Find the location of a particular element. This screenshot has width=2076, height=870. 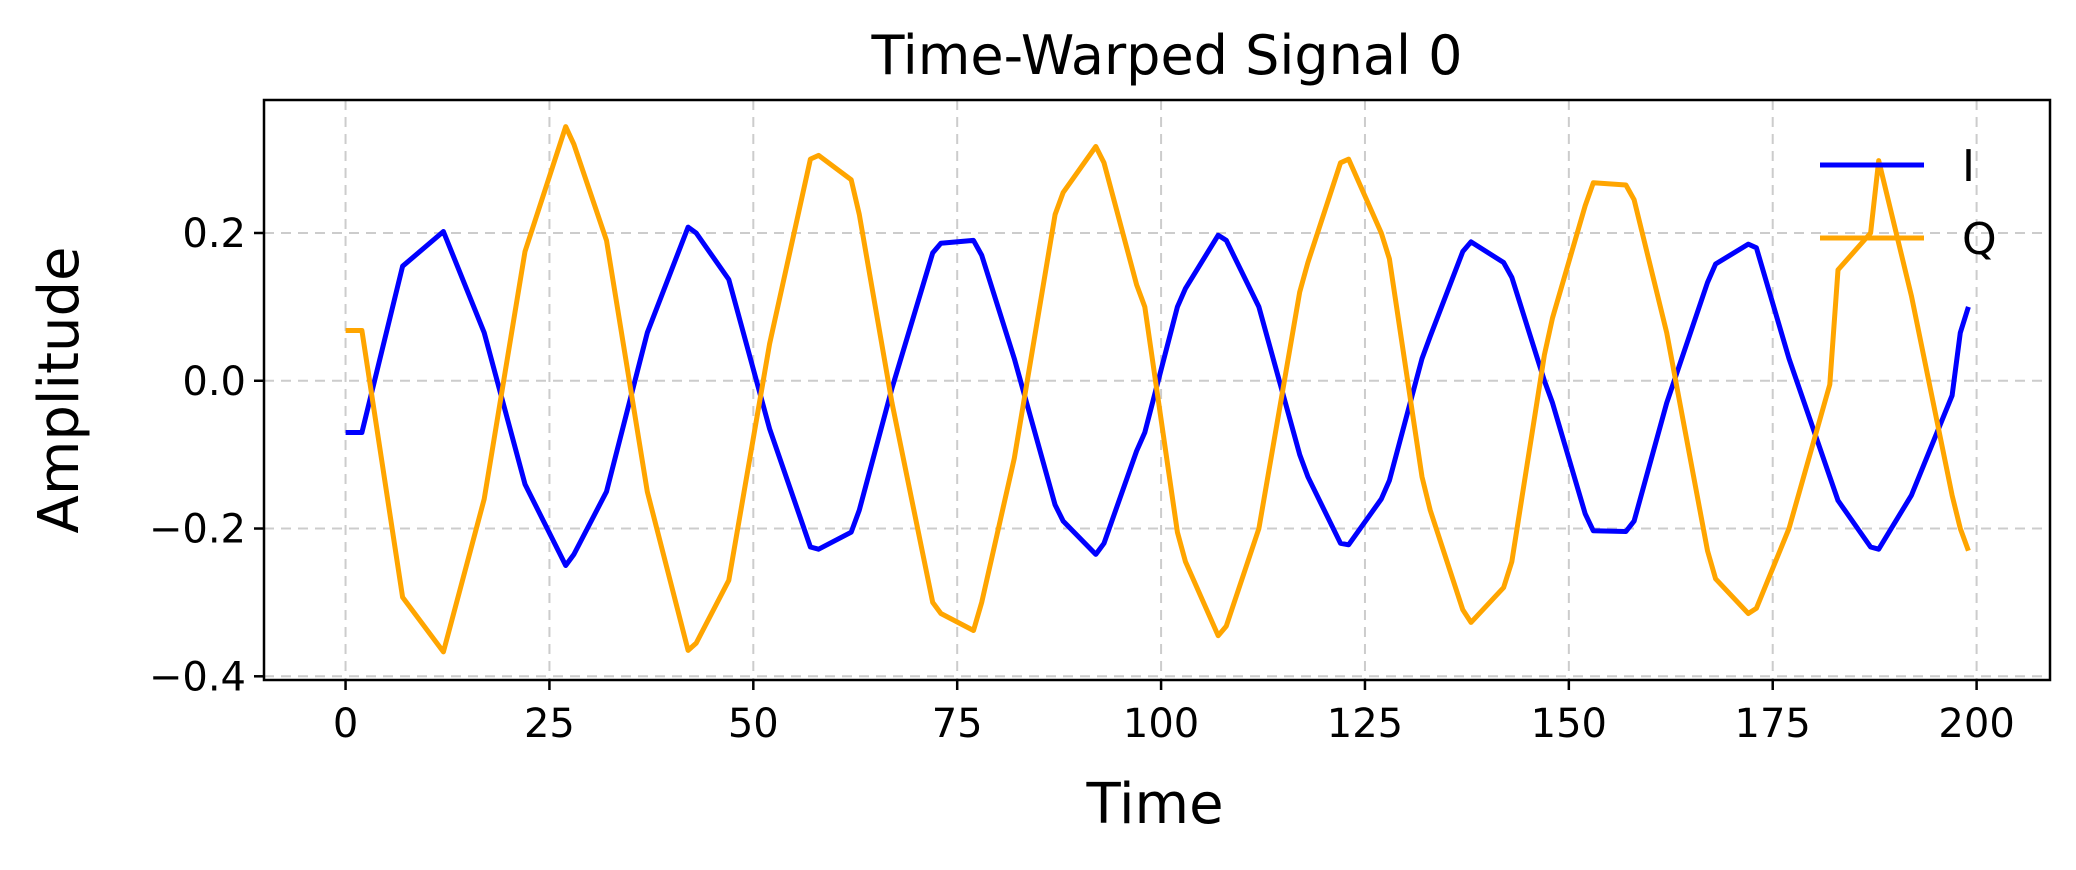

y-axis-label: Amplitude is located at coordinates (59, 390).